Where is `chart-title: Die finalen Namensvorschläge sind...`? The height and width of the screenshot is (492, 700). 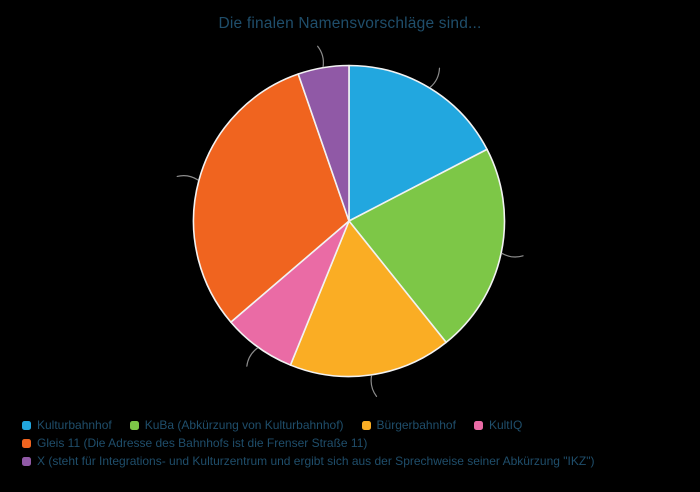 chart-title: Die finalen Namensvorschläge sind... is located at coordinates (350, 23).